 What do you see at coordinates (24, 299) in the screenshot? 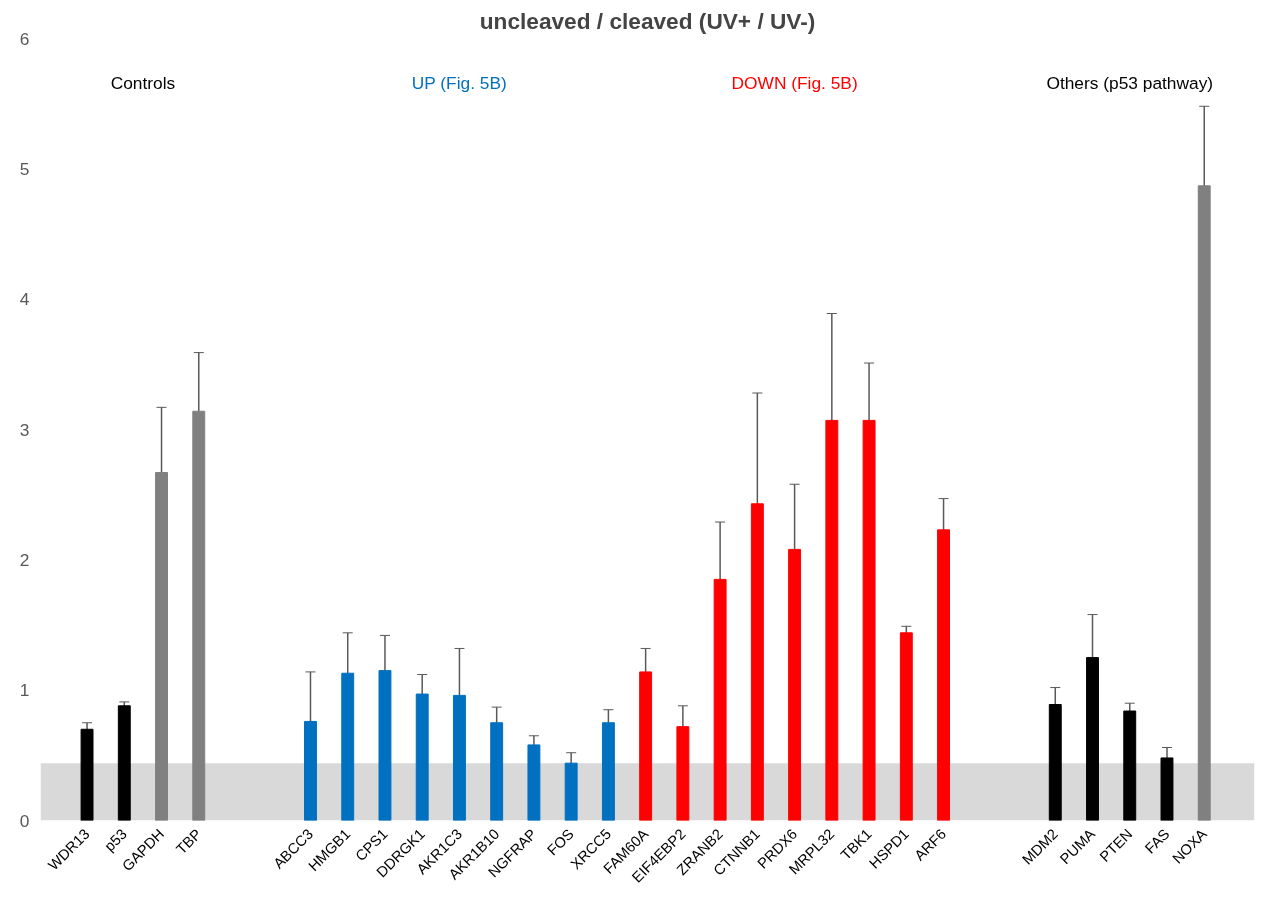
I see `y-tick-label: 4` at bounding box center [24, 299].